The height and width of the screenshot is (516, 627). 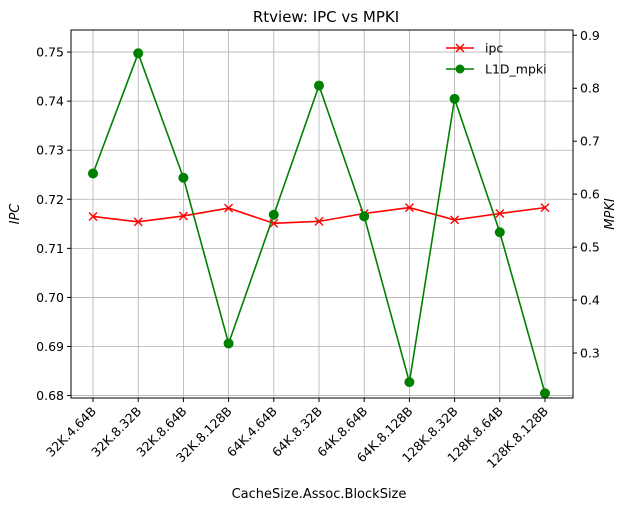 I want to click on legend-item-L1D_mpki: L1D_mpki, so click(x=496, y=69).